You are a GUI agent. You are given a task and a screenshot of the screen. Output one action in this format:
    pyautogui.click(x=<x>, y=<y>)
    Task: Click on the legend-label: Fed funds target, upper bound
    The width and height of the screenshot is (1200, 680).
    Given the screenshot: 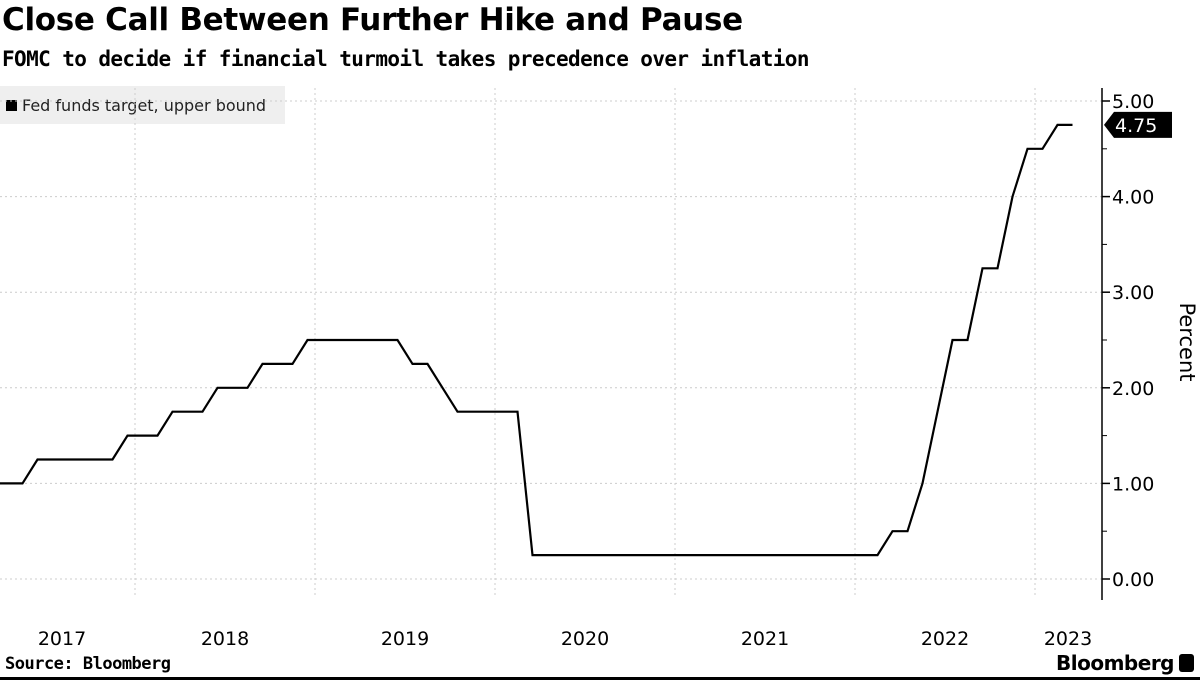 What is the action you would take?
    pyautogui.click(x=144, y=105)
    